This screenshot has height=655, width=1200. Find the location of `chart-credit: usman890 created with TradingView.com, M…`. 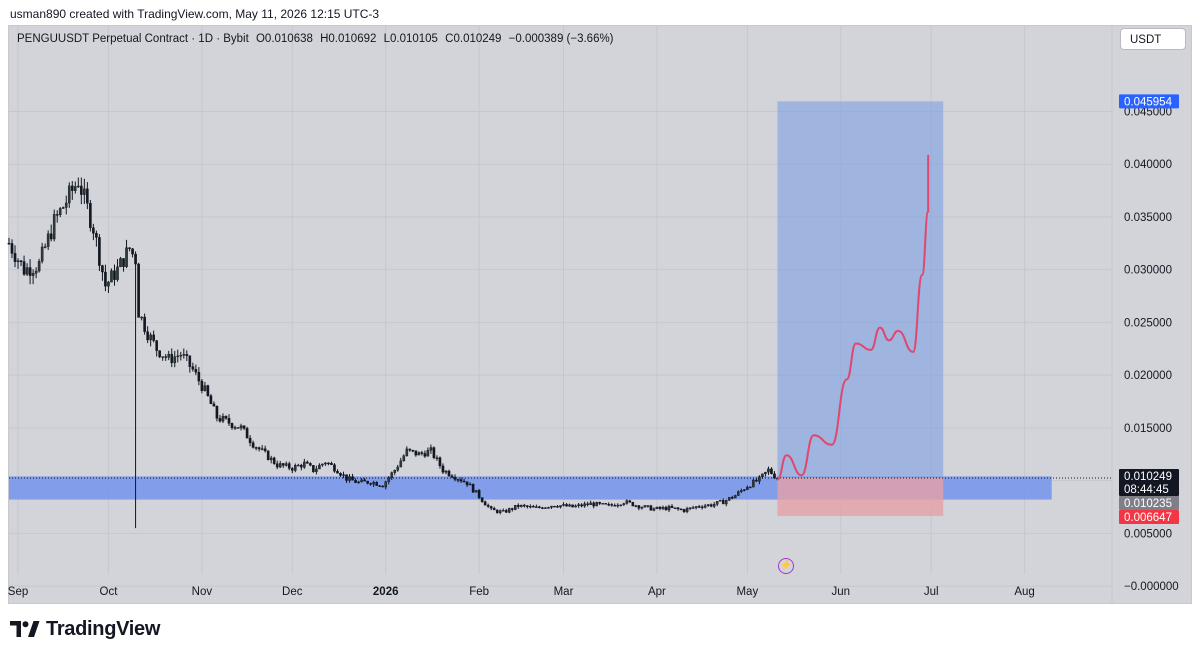

chart-credit: usman890 created with TradingView.com, M… is located at coordinates (195, 14).